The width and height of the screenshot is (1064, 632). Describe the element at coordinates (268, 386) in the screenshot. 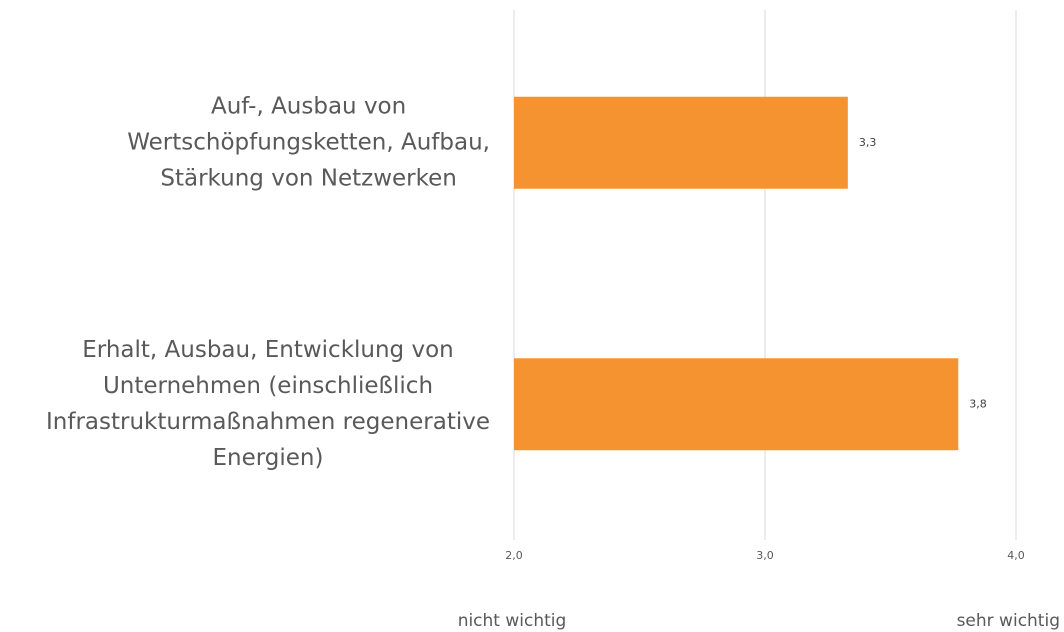

I see `y-tick-label: Unternehmen (einschließlich` at that location.